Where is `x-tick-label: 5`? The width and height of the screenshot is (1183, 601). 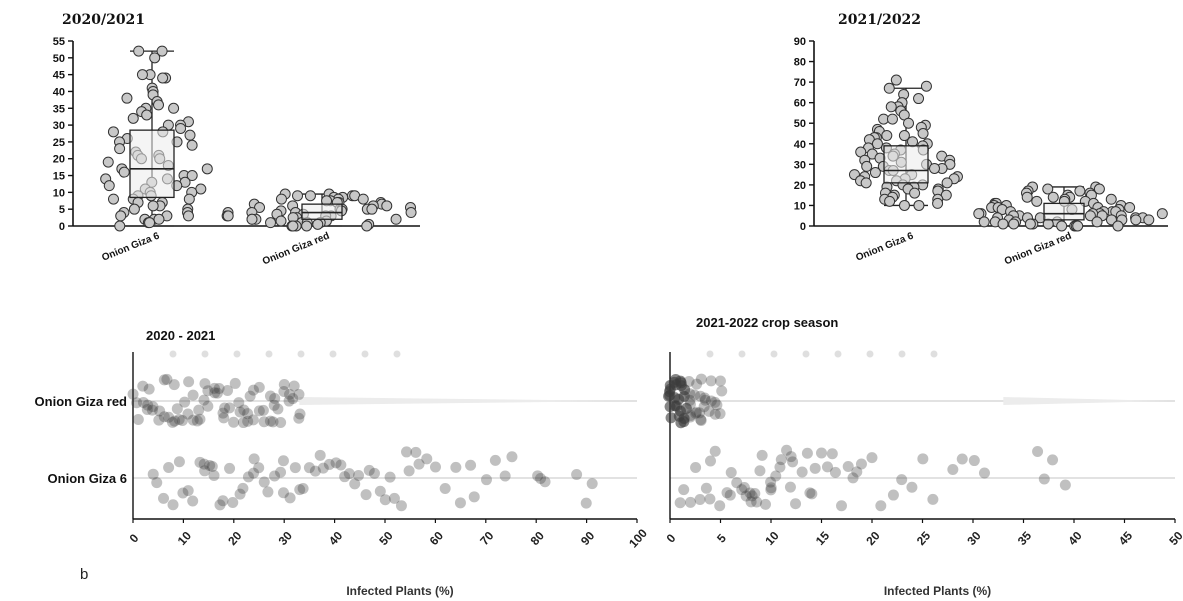
x-tick-label: 5 is located at coordinates (721, 538).